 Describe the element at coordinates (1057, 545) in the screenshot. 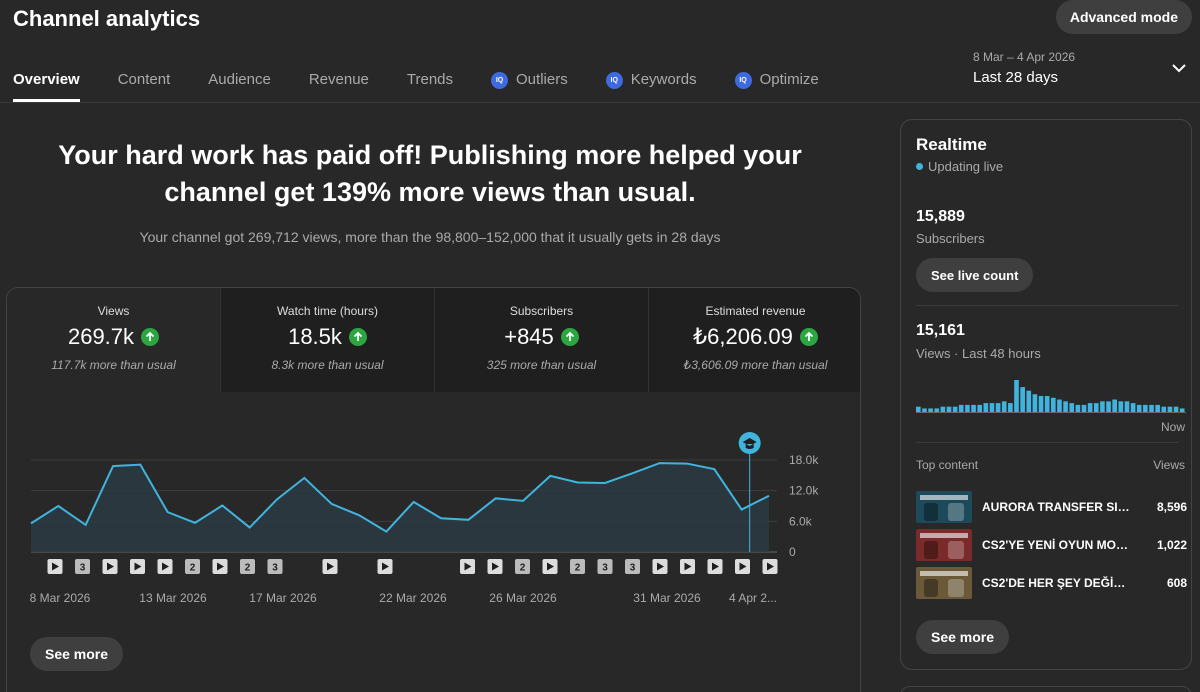

I see `top-content-title: CS2'YE YENİ OYUN MODU GELİYOR` at that location.